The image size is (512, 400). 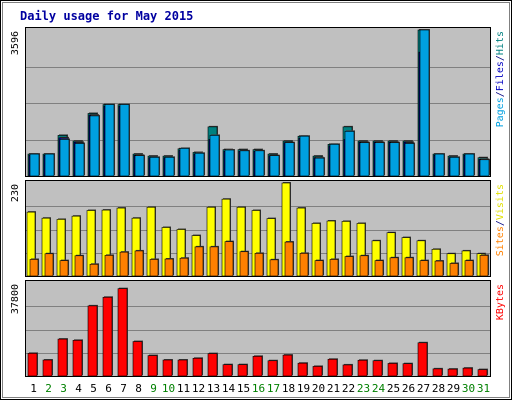 What do you see at coordinates (106, 16) in the screenshot?
I see `chart-title: Daily usage for May 2015` at bounding box center [106, 16].